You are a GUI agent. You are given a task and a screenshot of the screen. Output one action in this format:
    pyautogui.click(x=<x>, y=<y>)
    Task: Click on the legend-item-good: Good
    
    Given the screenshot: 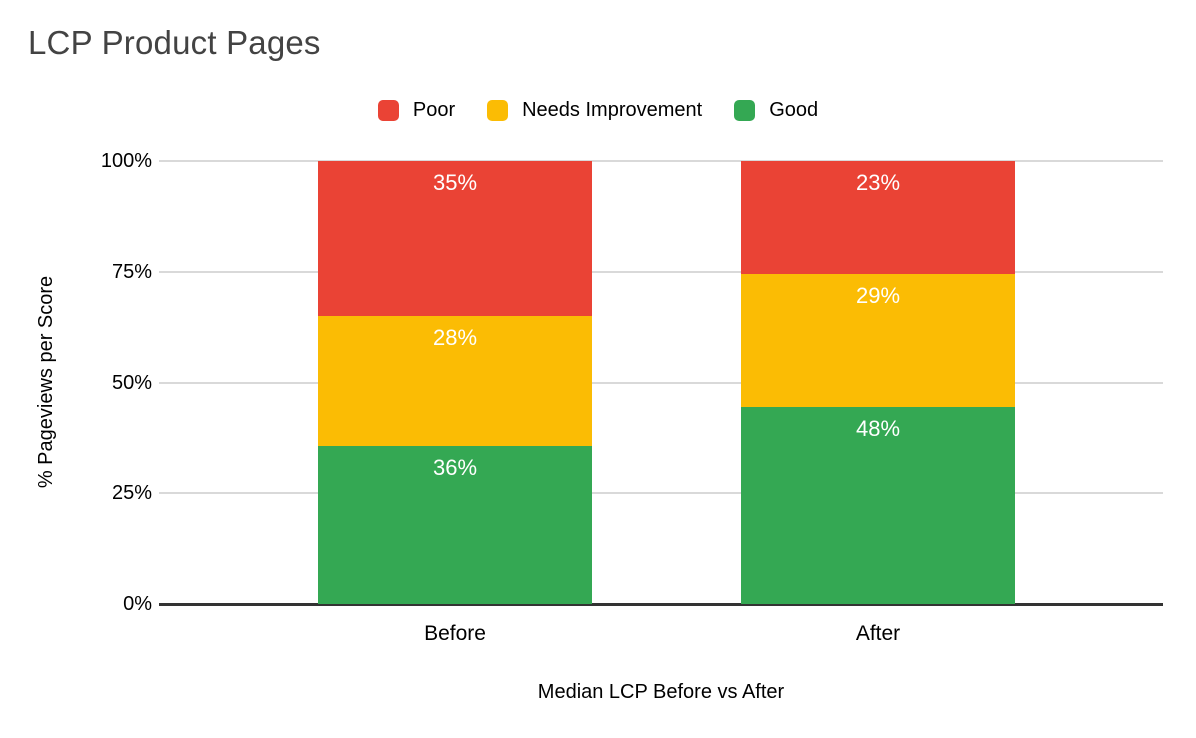 What is the action you would take?
    pyautogui.click(x=776, y=110)
    